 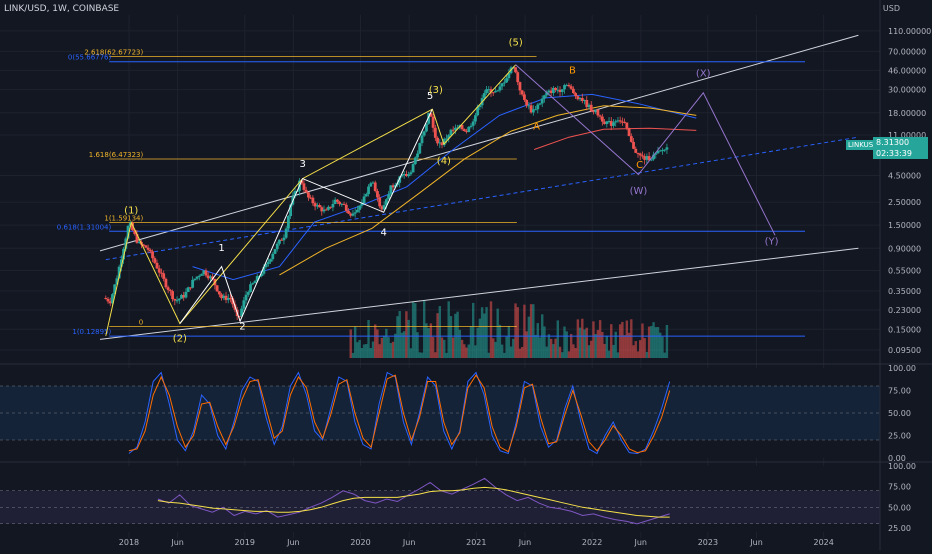 I want to click on time-tick-label: 2024, so click(x=824, y=542).